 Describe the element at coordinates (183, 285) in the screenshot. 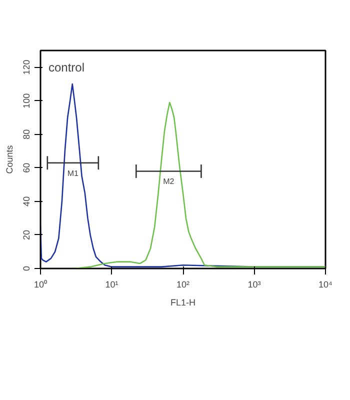

I see `x-tick-label: 10²` at that location.